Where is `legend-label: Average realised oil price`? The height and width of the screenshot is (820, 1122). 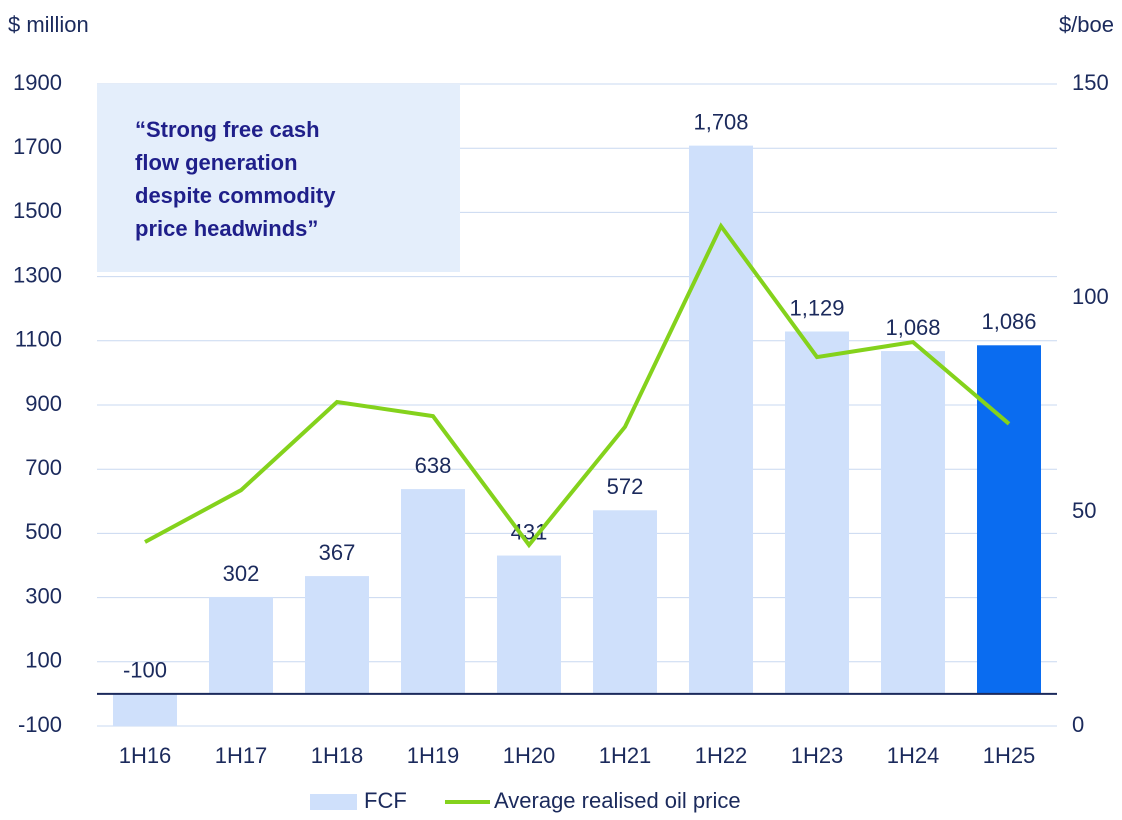 legend-label: Average realised oil price is located at coordinates (617, 800).